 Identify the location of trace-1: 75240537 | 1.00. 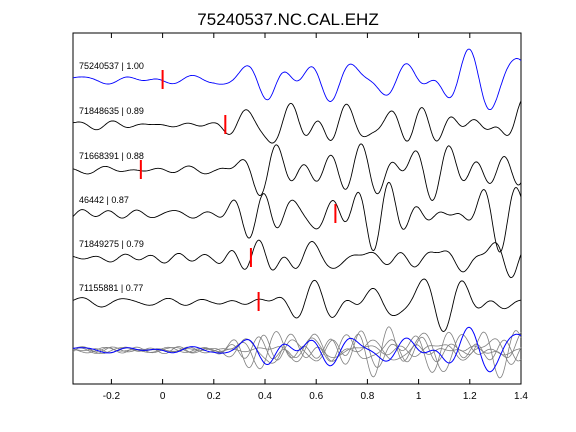
(297, 79).